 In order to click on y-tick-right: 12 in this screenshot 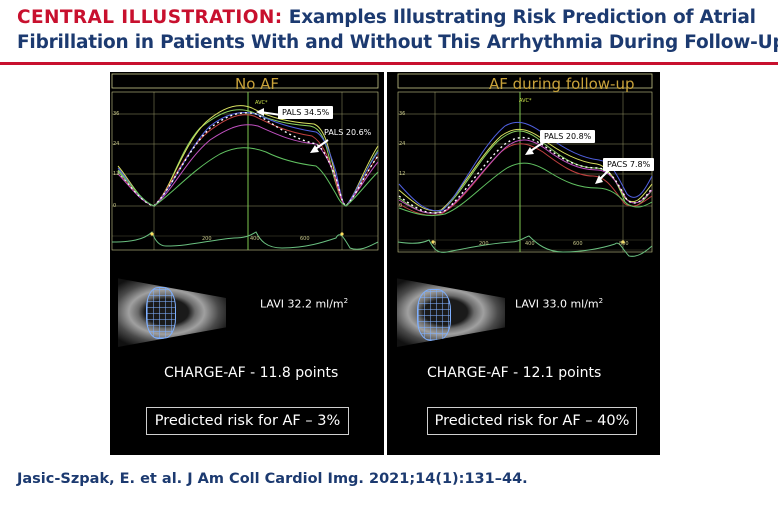, I will do `click(402, 174)`.